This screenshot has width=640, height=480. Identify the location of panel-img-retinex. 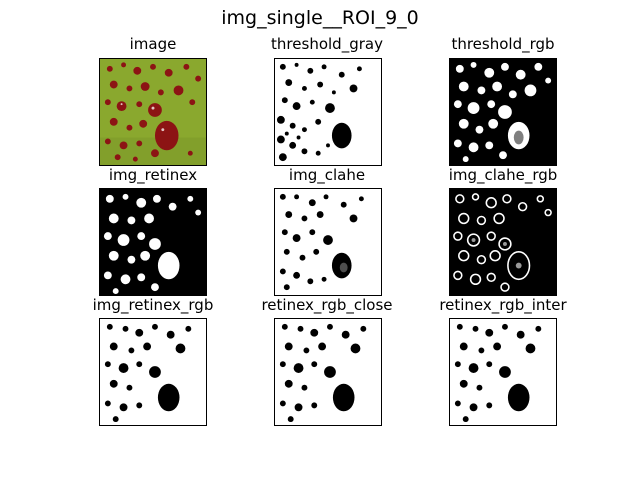
(153, 242).